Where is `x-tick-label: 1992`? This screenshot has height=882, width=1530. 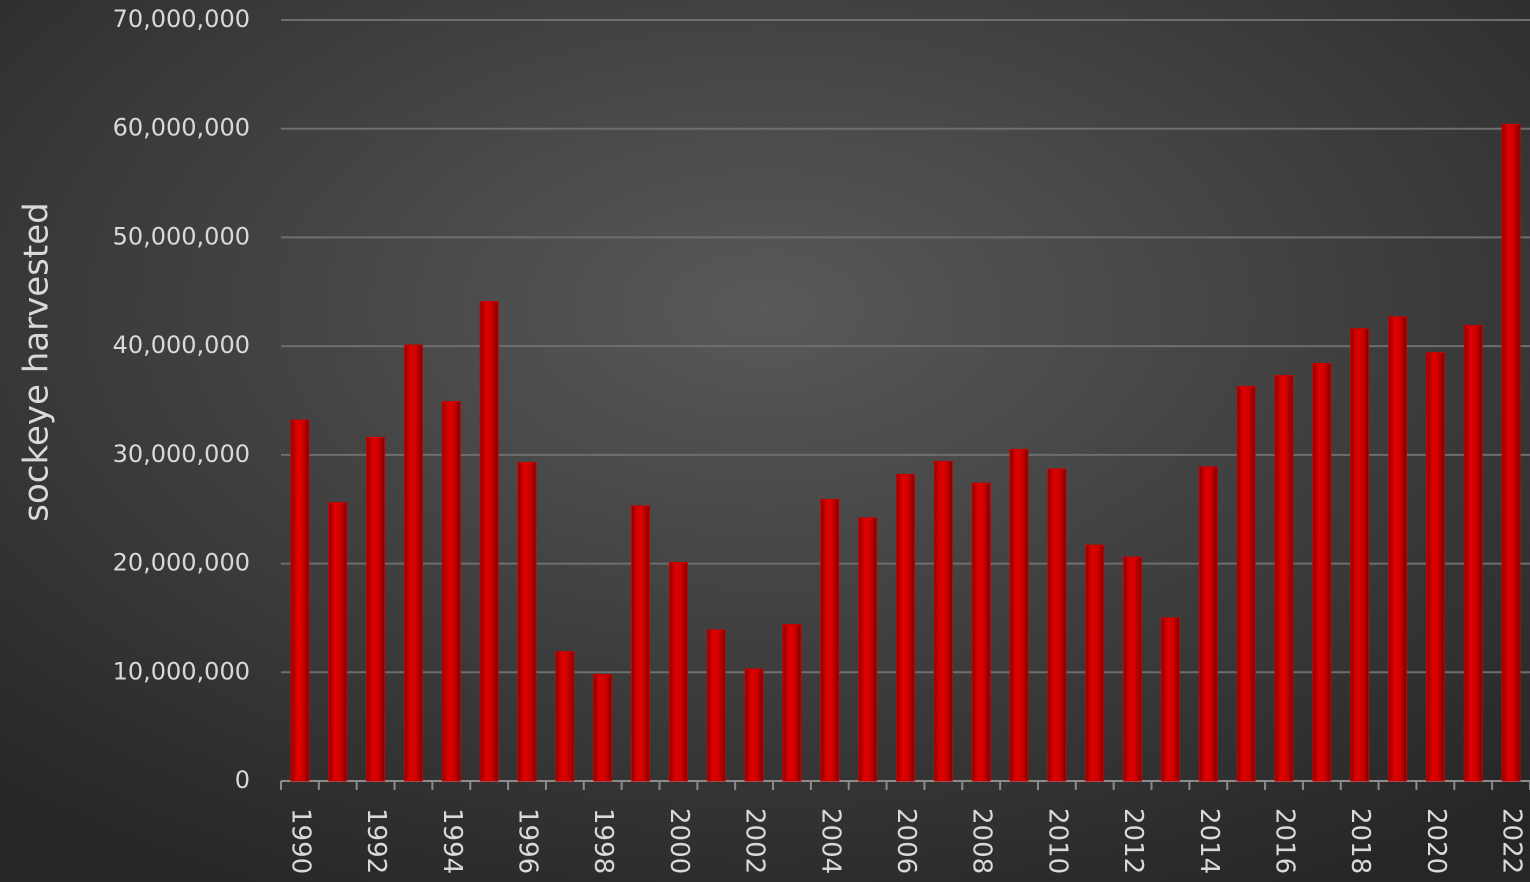 x-tick-label: 1992 is located at coordinates (376, 841).